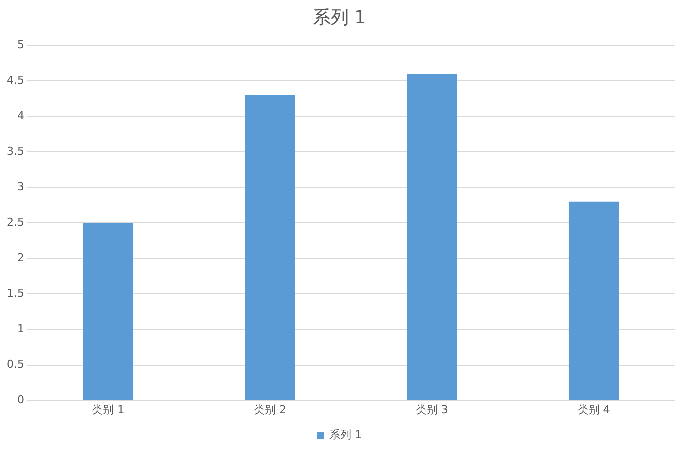 The width and height of the screenshot is (685, 455). I want to click on y-tick-label: 4, so click(20, 116).